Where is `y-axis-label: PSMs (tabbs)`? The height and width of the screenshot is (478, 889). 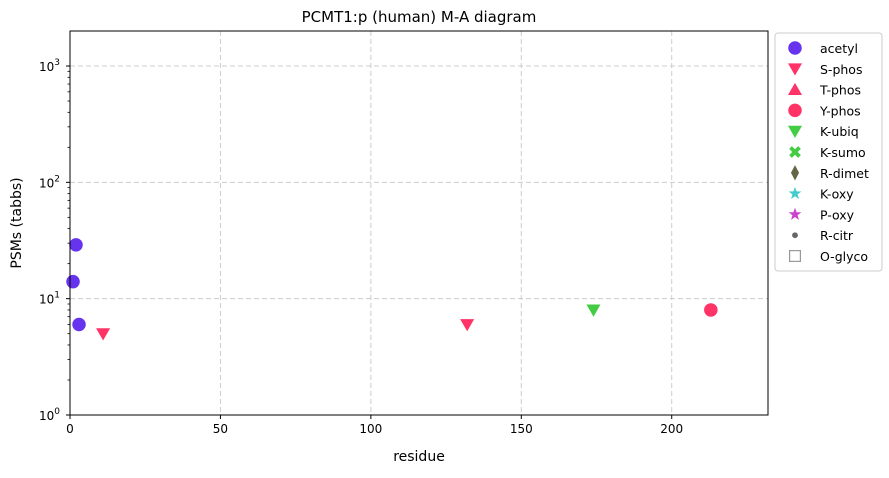 y-axis-label: PSMs (tabbs) is located at coordinates (17, 222).